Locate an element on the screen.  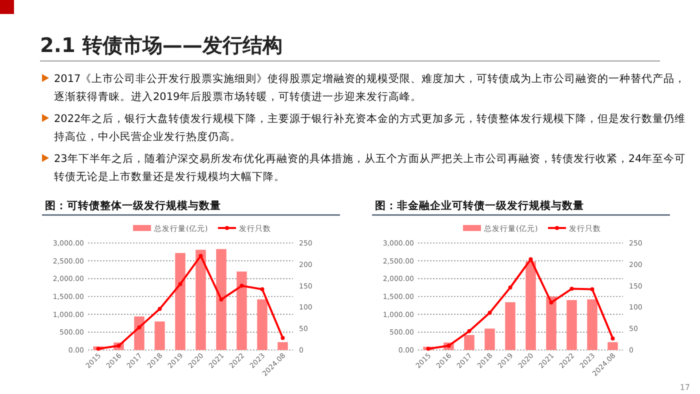
chart-title: 图：非金融企业可转债一级发行规模与数量 is located at coordinates (479, 205).